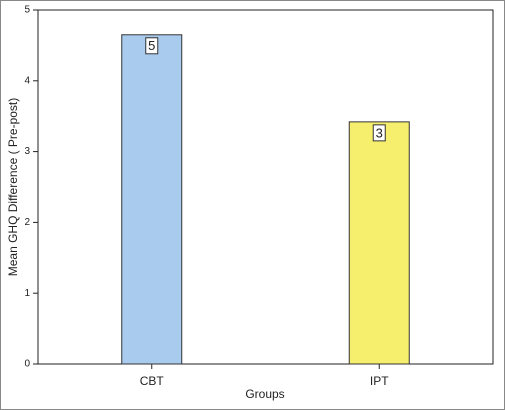 Image resolution: width=505 pixels, height=410 pixels. I want to click on y-axis-title: Mean GHQ Difference ( Pre-post), so click(13, 187).